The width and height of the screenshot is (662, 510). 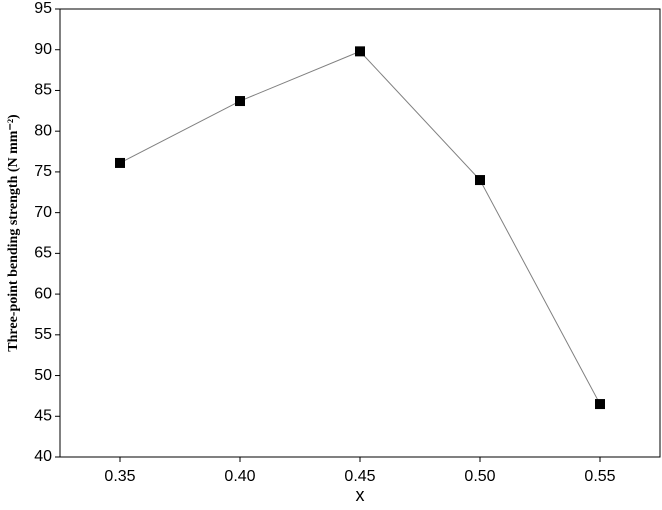 I want to click on x-tick-label: 0.45, so click(x=359, y=476).